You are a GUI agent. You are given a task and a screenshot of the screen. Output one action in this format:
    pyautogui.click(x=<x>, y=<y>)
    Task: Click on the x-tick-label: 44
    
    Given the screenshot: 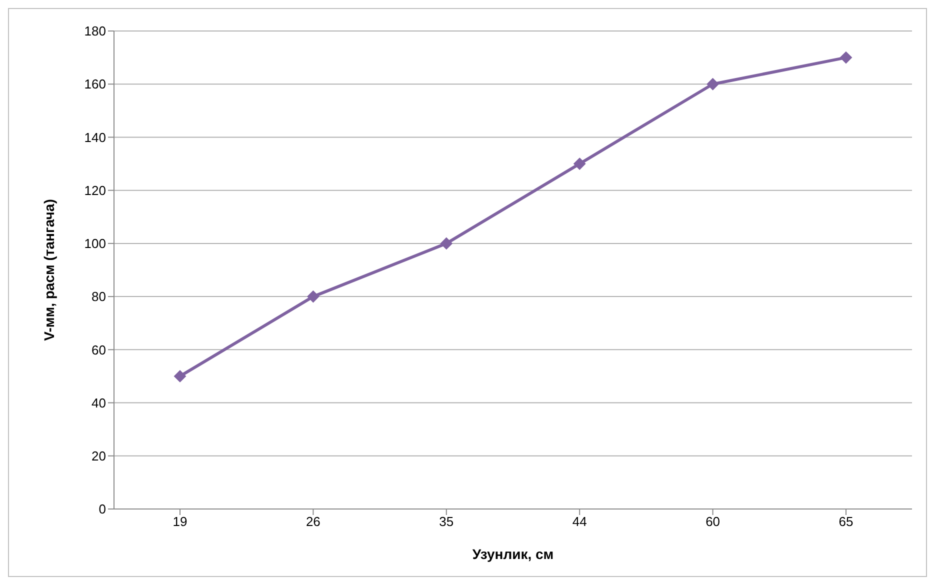 What is the action you would take?
    pyautogui.click(x=579, y=522)
    